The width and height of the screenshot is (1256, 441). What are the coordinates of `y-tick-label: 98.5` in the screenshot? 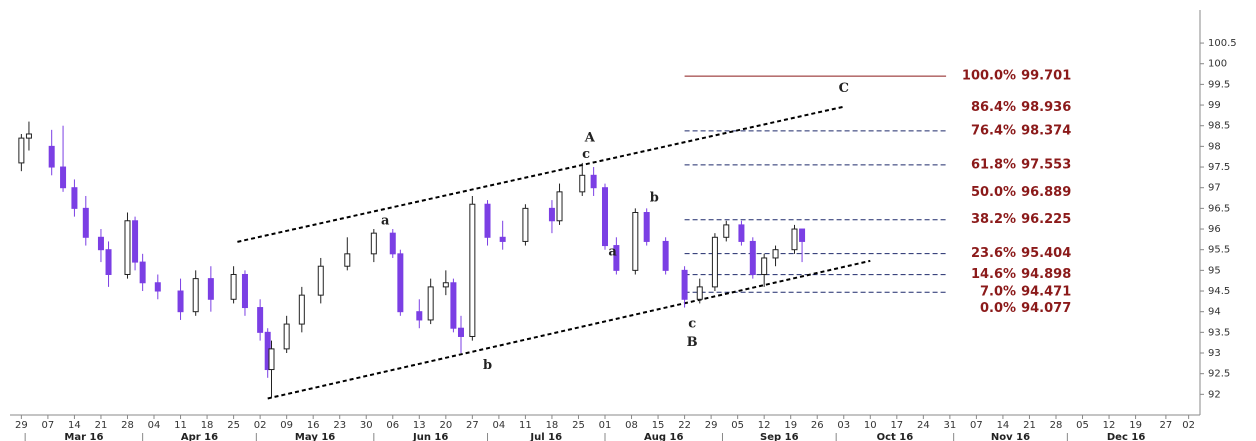 It's located at (1219, 126).